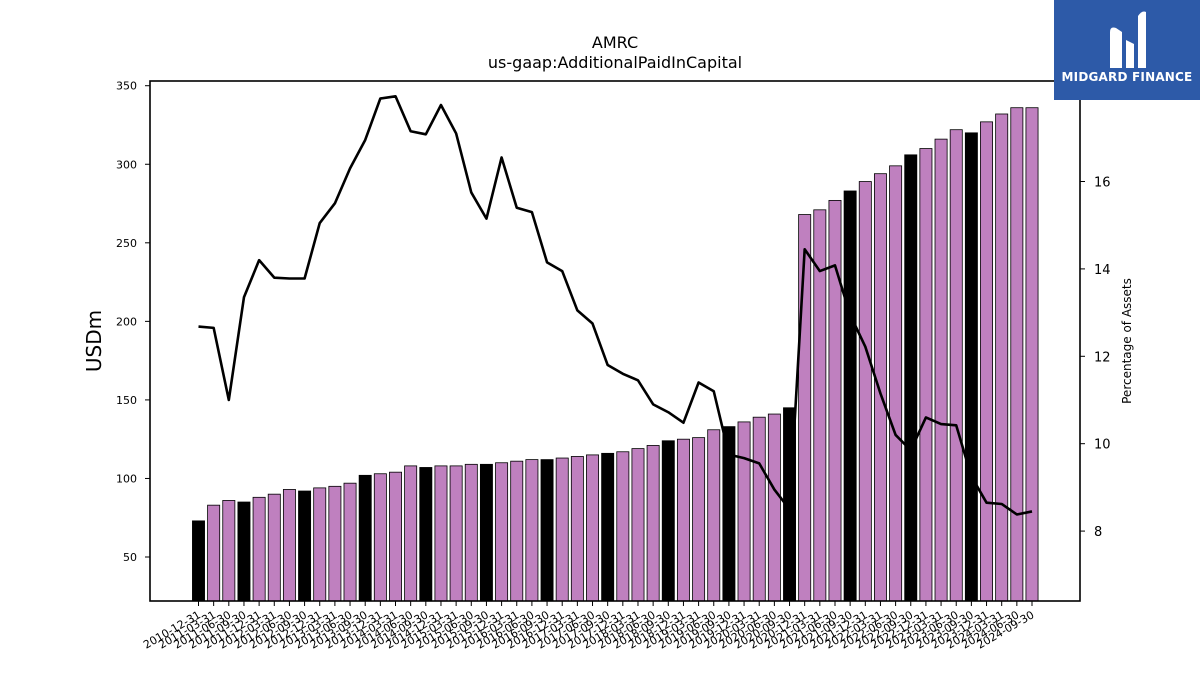 This screenshot has width=1200, height=675. I want to click on midgard-logo-icon, so click(1128, 39).